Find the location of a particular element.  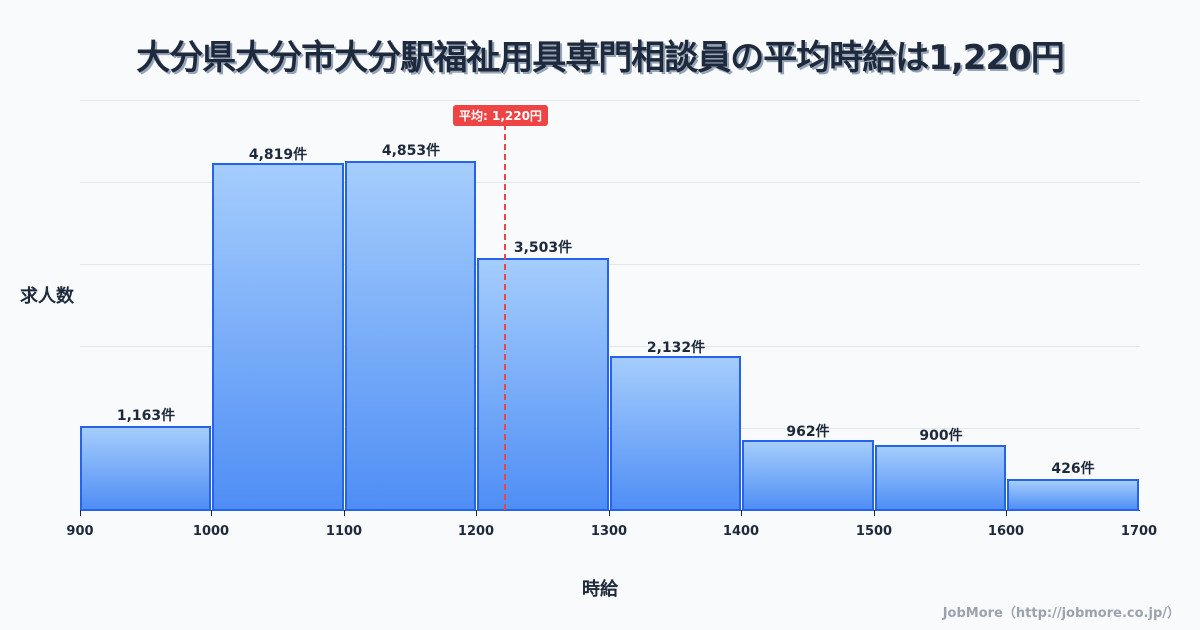

x-tick-label: 1300 is located at coordinates (609, 531).